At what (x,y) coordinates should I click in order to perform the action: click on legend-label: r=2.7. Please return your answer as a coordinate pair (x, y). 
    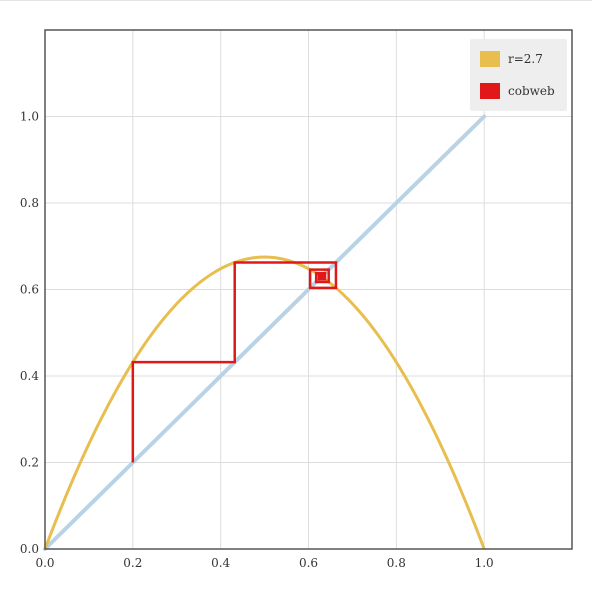
    Looking at the image, I should click on (525, 59).